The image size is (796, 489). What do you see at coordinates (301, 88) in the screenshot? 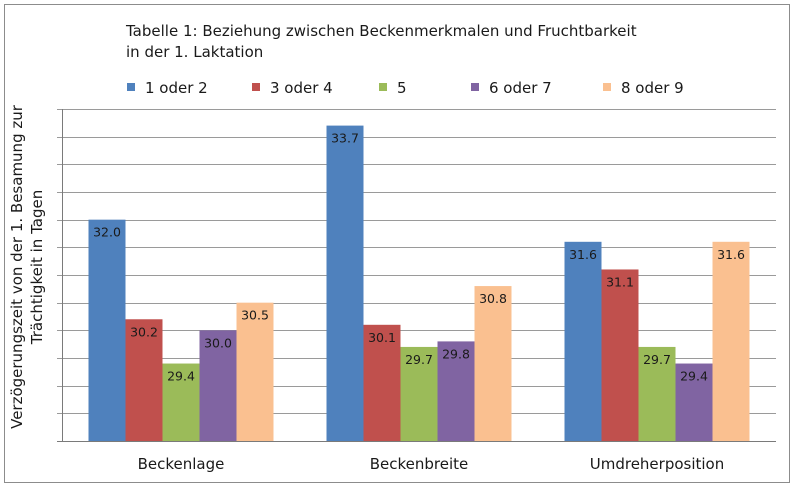
I see `legend-label: 3 oder 4` at bounding box center [301, 88].